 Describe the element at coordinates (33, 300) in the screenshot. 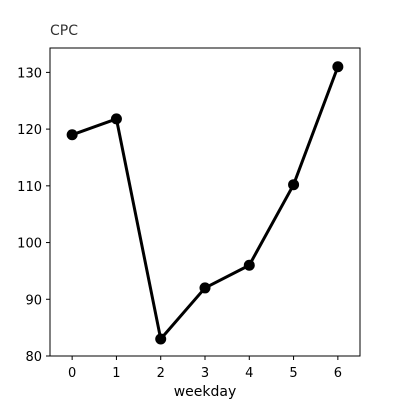

I see `y-tick-label: 90` at that location.